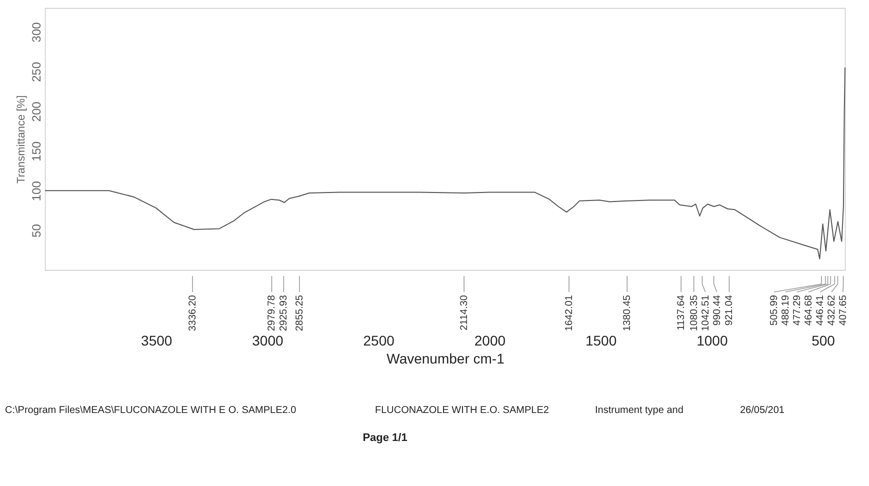 The height and width of the screenshot is (486, 869). I want to click on annotation: 3336.20, so click(193, 313).